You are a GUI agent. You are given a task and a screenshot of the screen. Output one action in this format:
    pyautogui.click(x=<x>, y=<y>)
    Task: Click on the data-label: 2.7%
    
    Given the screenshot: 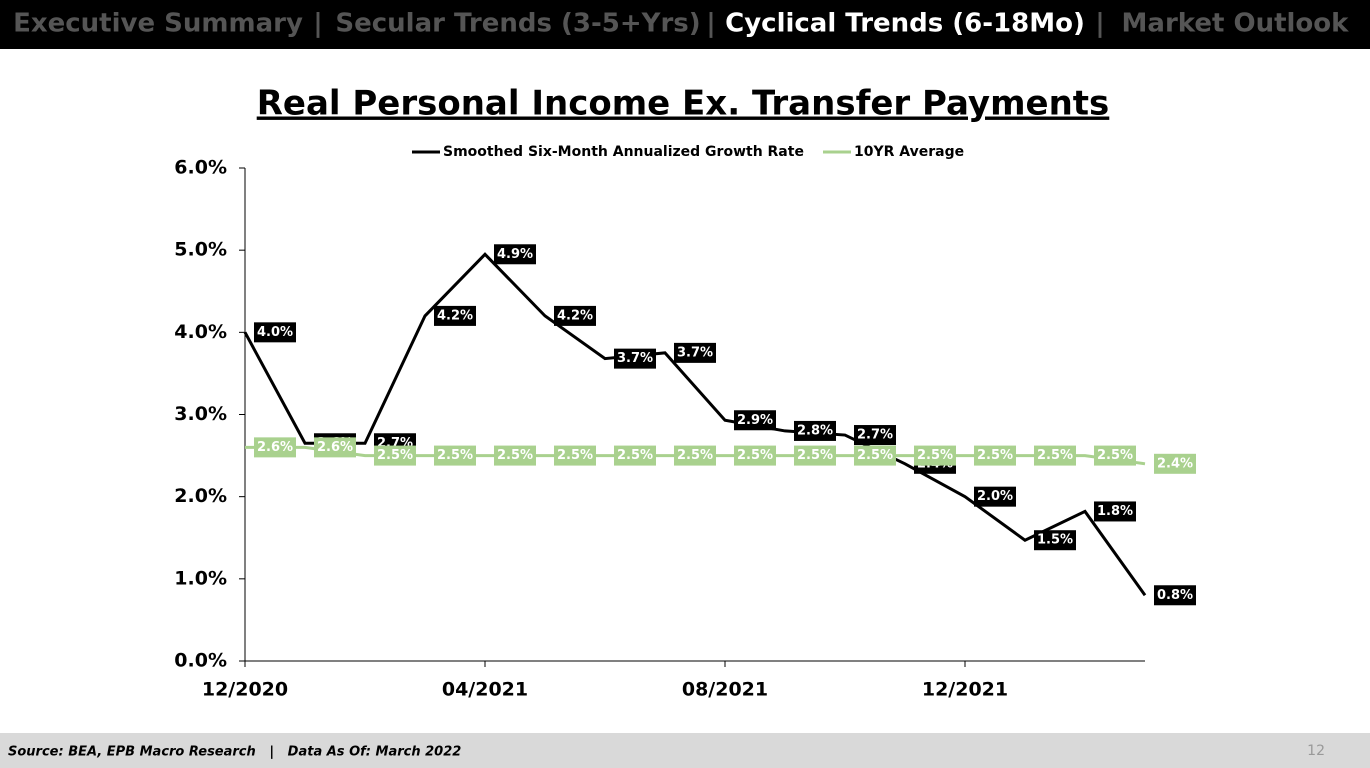 What is the action you would take?
    pyautogui.click(x=875, y=435)
    